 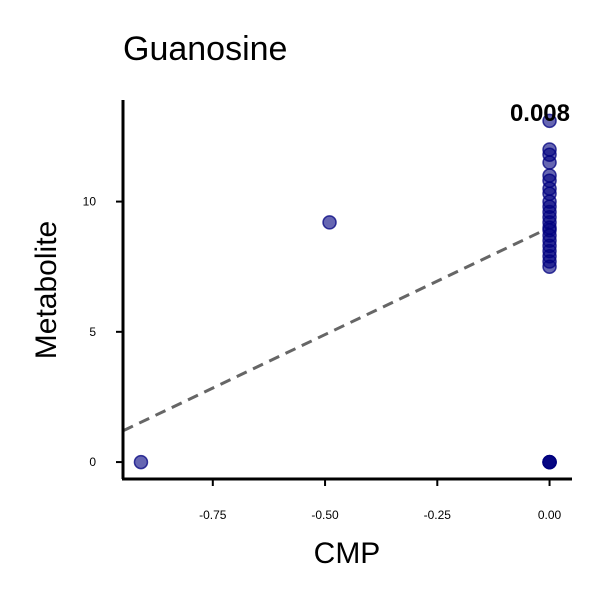 What do you see at coordinates (540, 113) in the screenshot?
I see `correlation-annotation: 0.008` at bounding box center [540, 113].